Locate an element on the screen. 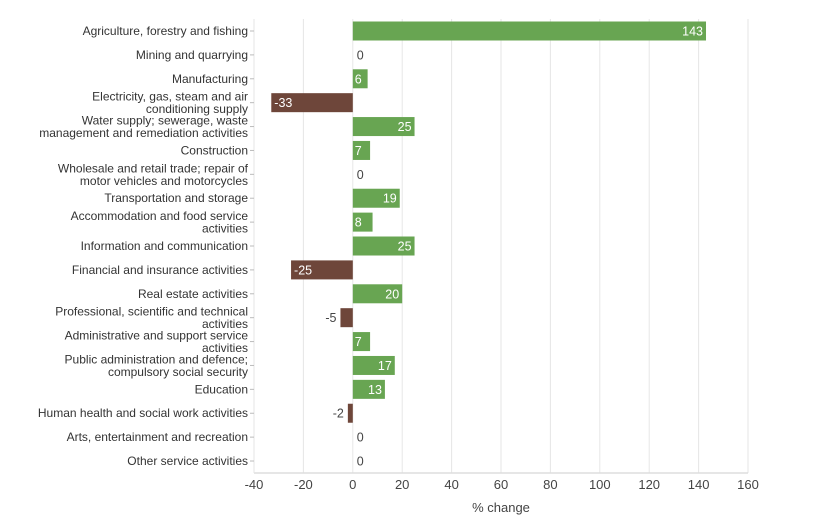 Image resolution: width=835 pixels, height=518 pixels. category-label-line: Public administration and defence; is located at coordinates (156, 359).